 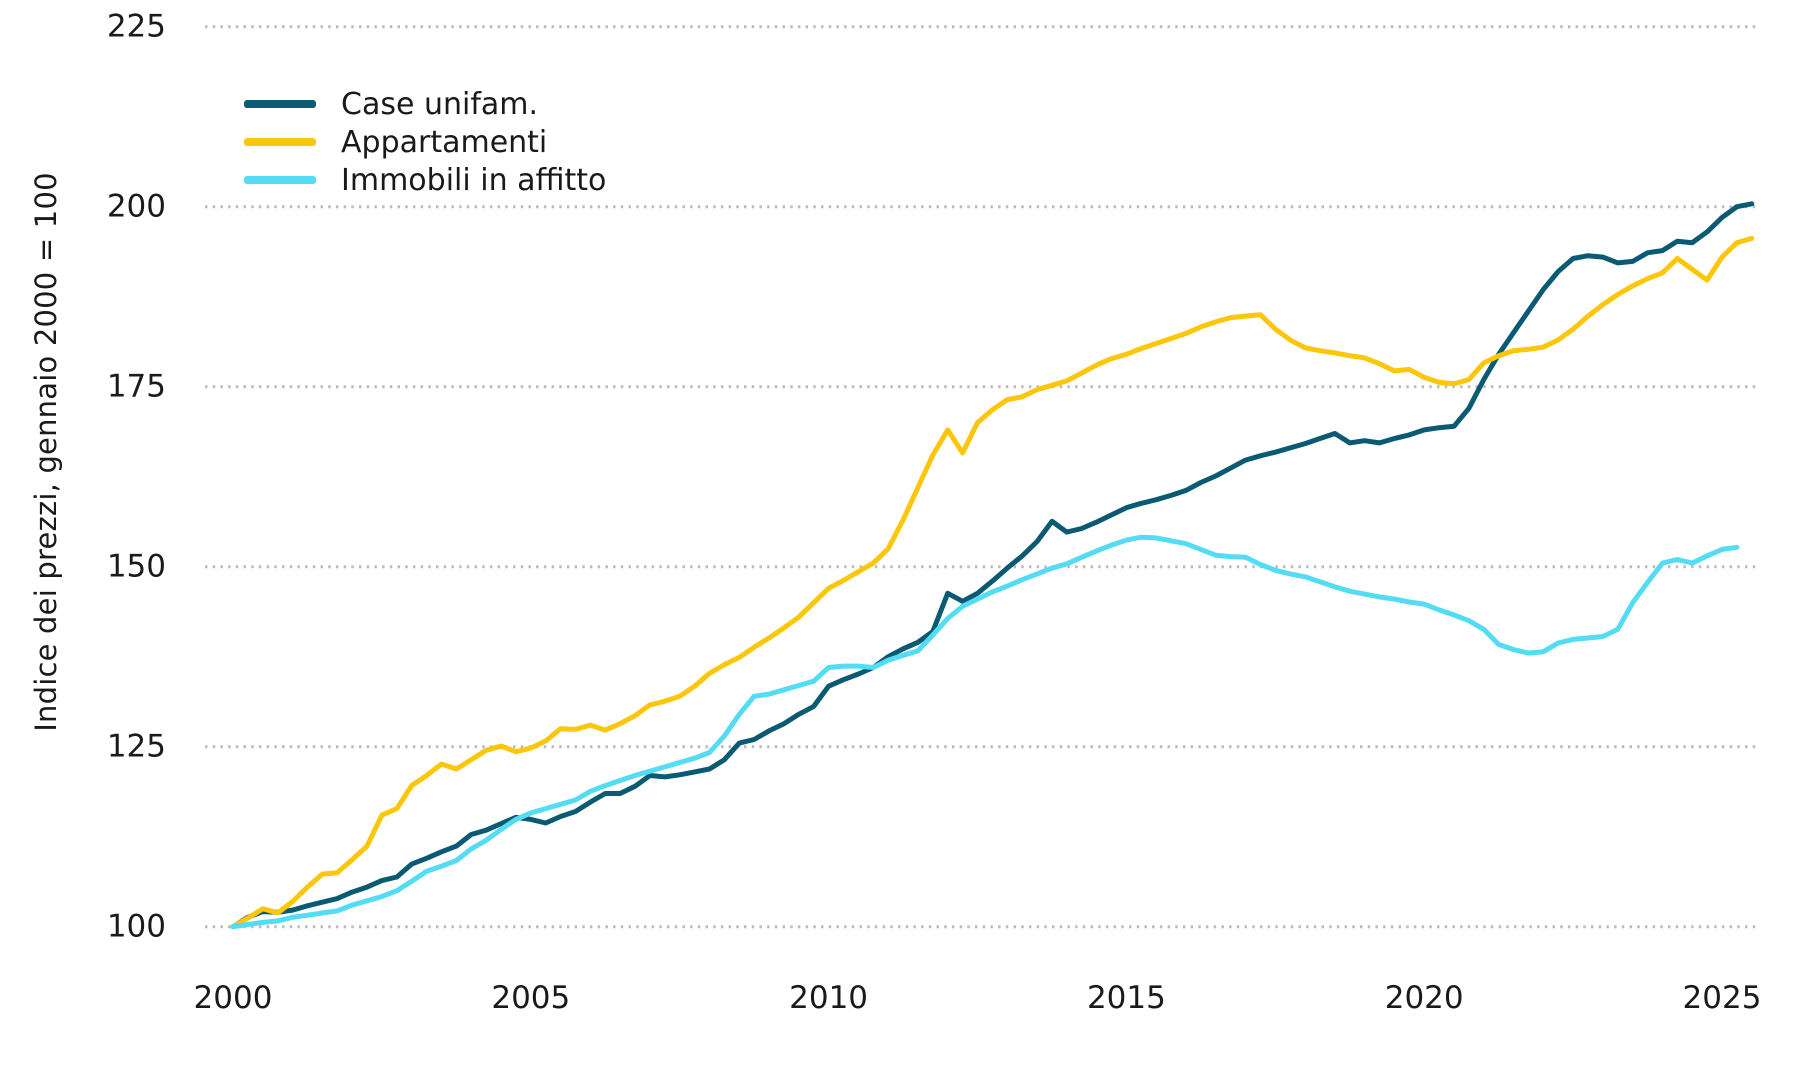 I want to click on legend-item-case-unifam: Case unifam., so click(x=425, y=104).